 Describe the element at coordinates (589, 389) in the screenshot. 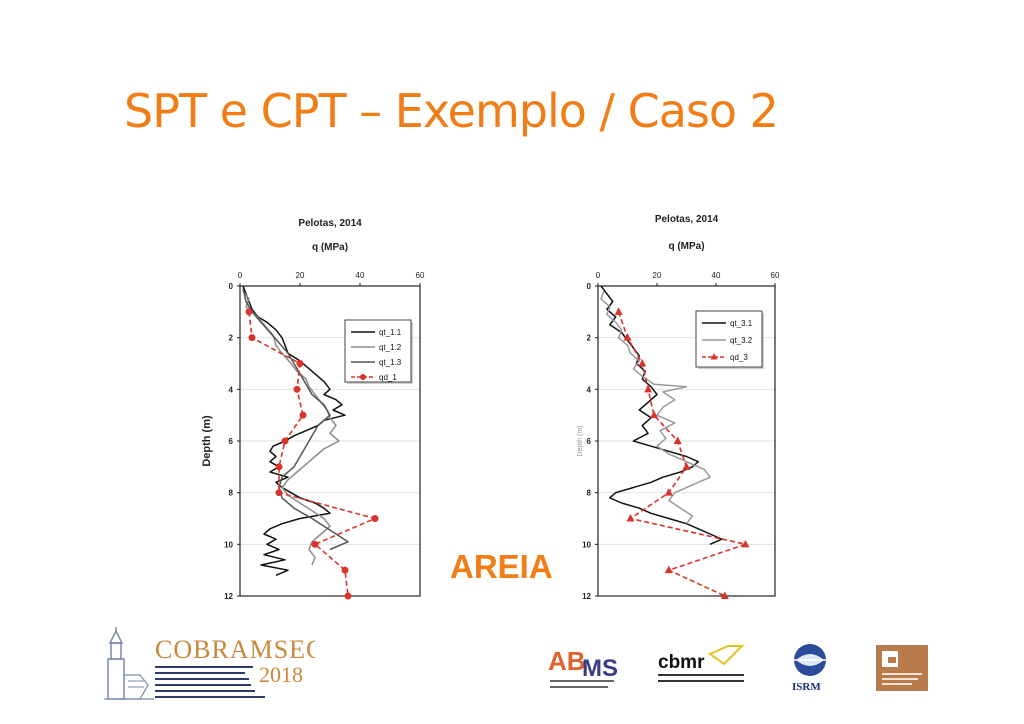

I see `chart2-y-tick-label: 4` at that location.